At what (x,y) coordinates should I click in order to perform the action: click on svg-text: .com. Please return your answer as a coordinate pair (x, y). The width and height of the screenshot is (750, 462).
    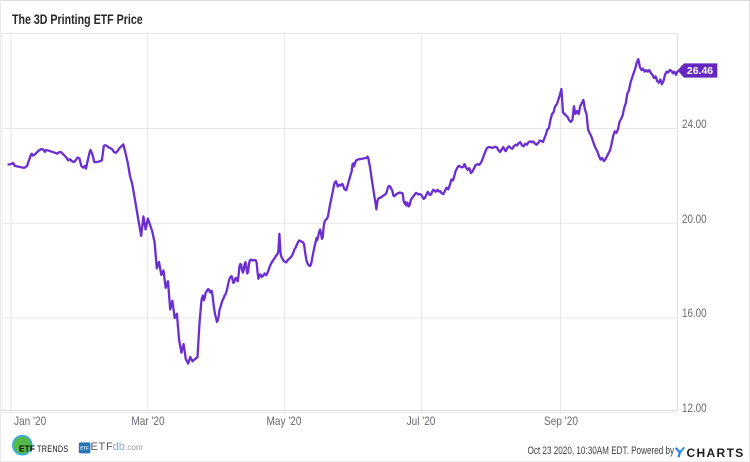
    Looking at the image, I should click on (134, 447).